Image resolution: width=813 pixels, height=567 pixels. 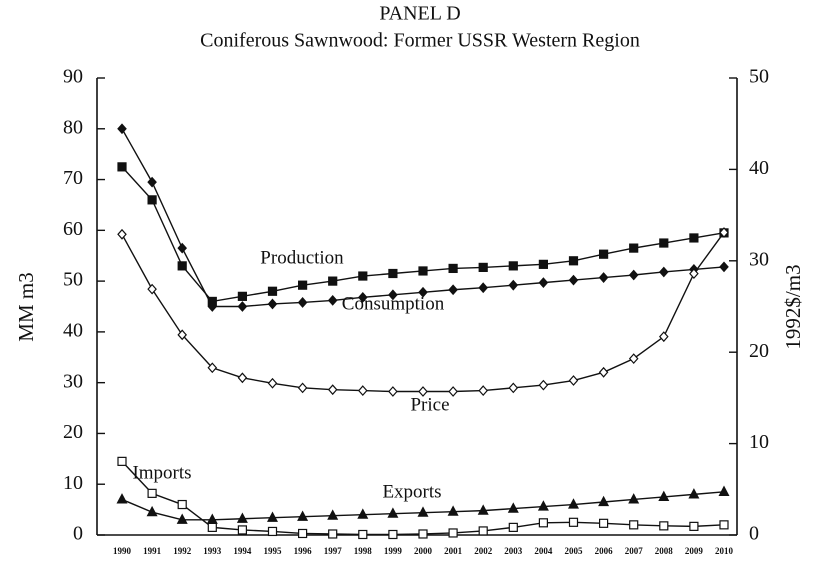 I want to click on y-tick-label: 10, so click(x=73, y=483).